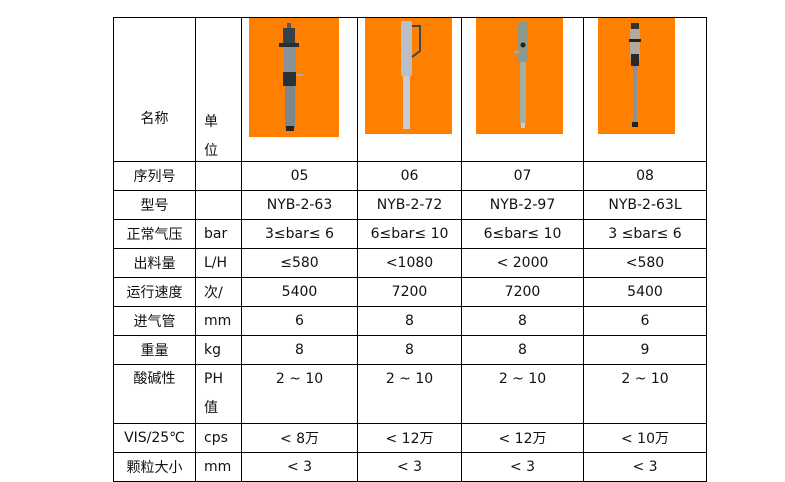 This screenshot has height=482, width=785. Describe the element at coordinates (299, 176) in the screenshot. I see `row-value: 05` at that location.